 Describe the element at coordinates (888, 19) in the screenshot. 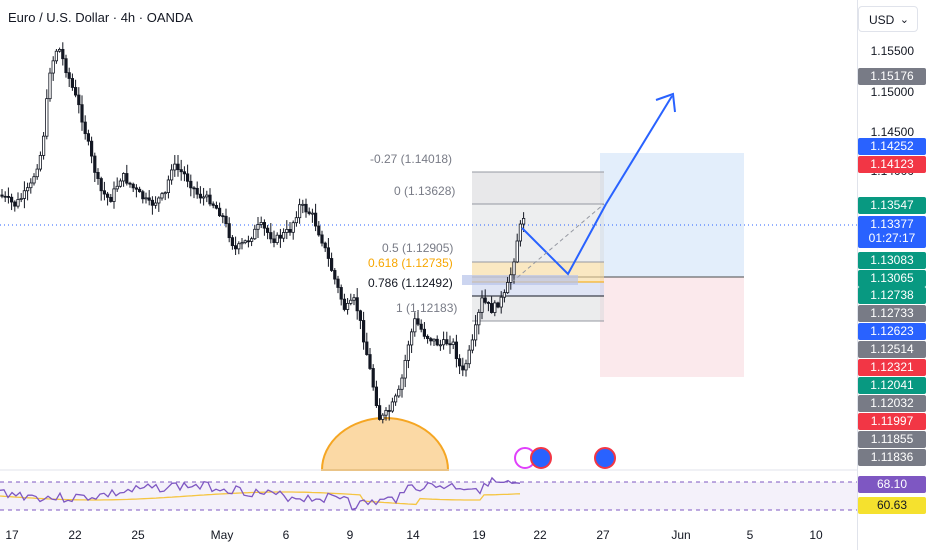

I see `currency-selector: USD ⌄` at that location.